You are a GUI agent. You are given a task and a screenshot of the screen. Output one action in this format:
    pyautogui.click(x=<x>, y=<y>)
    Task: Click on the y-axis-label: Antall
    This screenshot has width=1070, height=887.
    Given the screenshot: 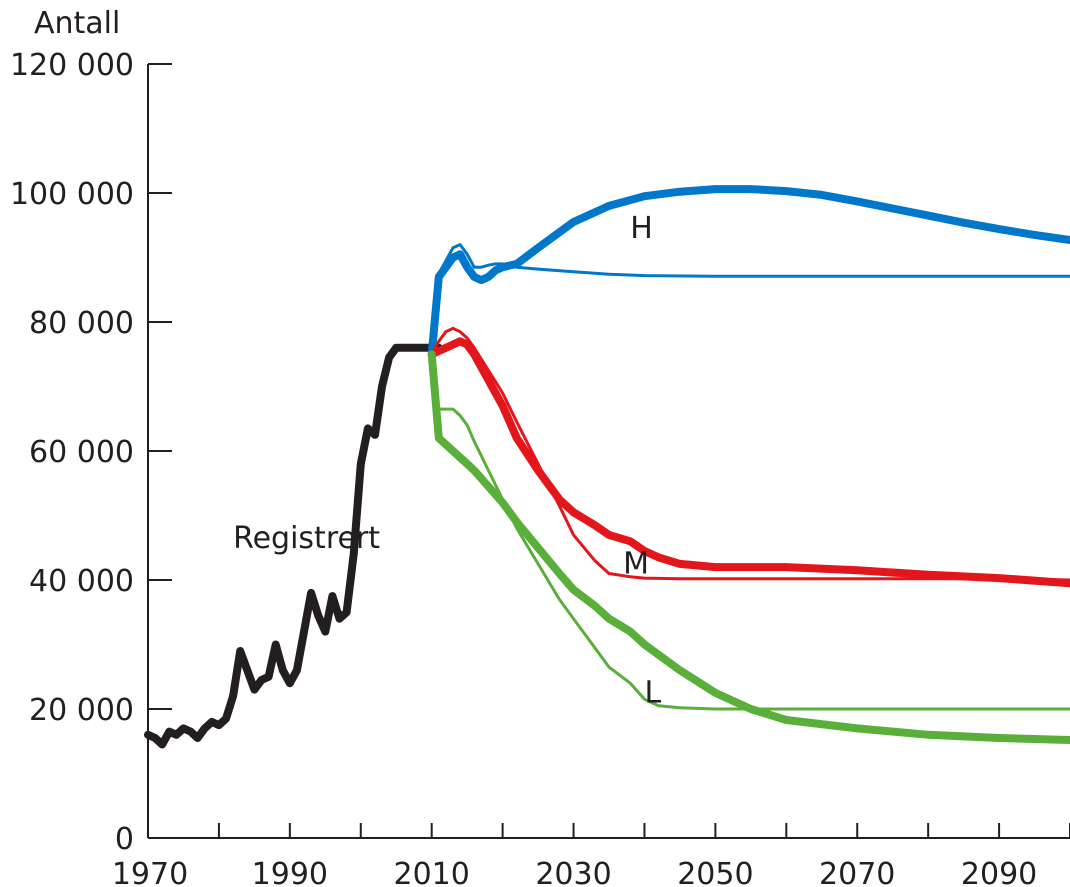 What is the action you would take?
    pyautogui.click(x=77, y=23)
    